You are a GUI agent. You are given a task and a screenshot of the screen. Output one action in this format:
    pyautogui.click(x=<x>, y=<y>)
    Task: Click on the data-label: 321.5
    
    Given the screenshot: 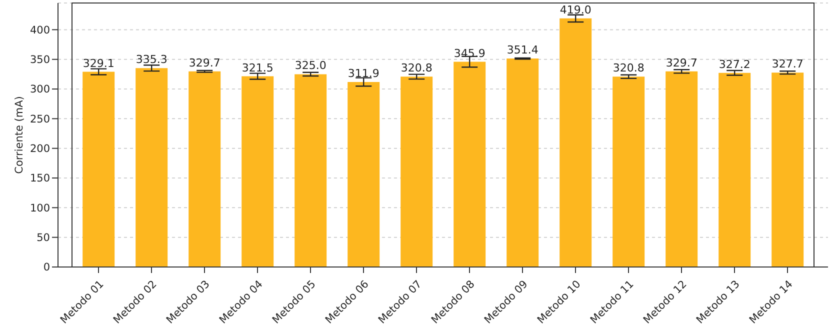 What is the action you would take?
    pyautogui.click(x=258, y=67)
    